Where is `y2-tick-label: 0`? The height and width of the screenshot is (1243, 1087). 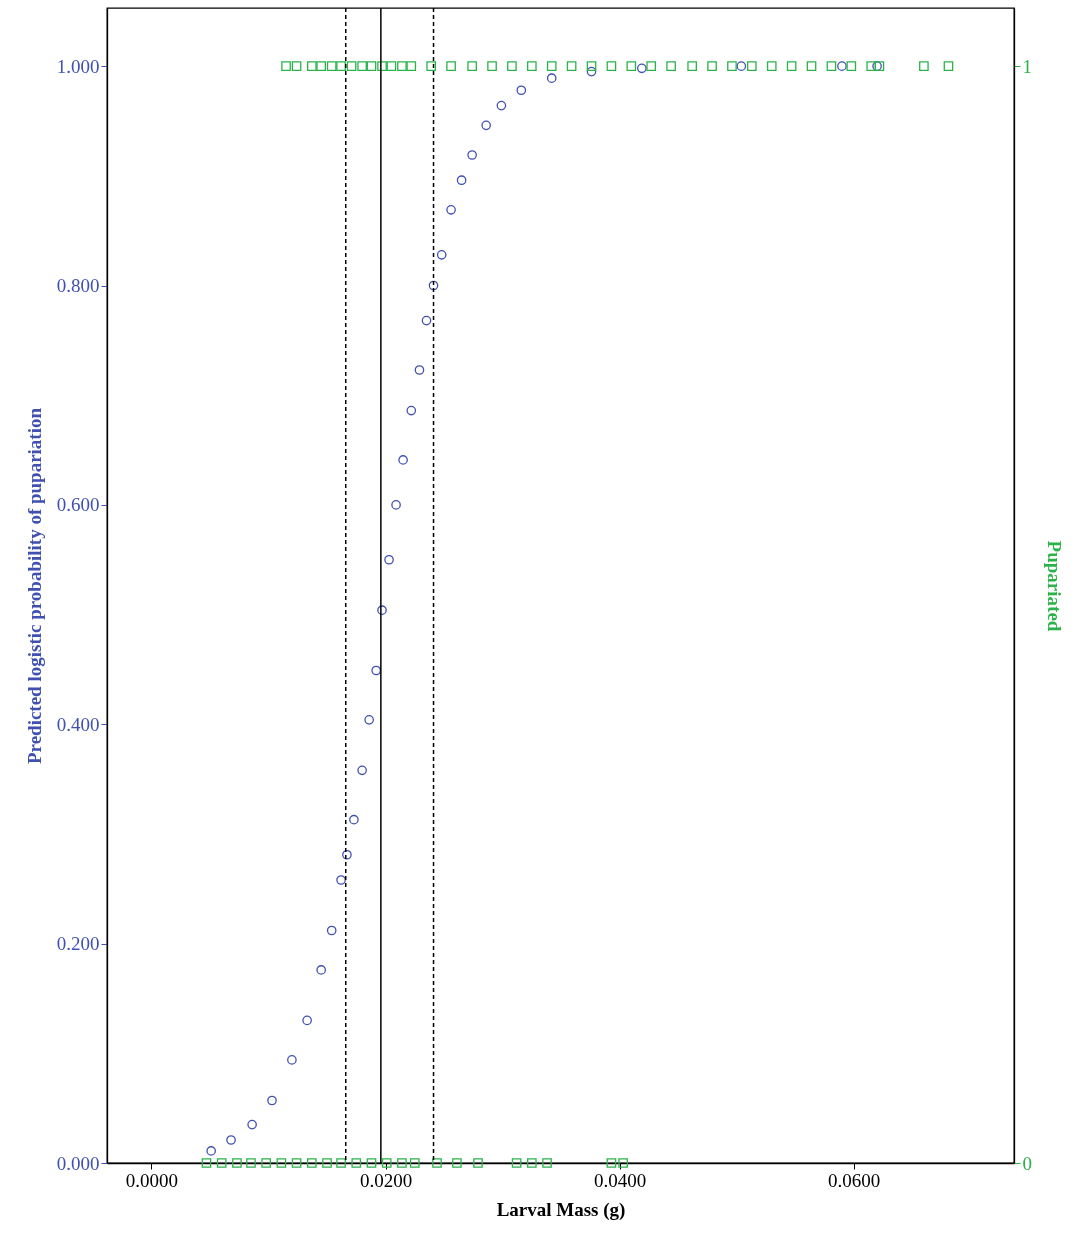
y2-tick-label: 0 is located at coordinates (1027, 1163).